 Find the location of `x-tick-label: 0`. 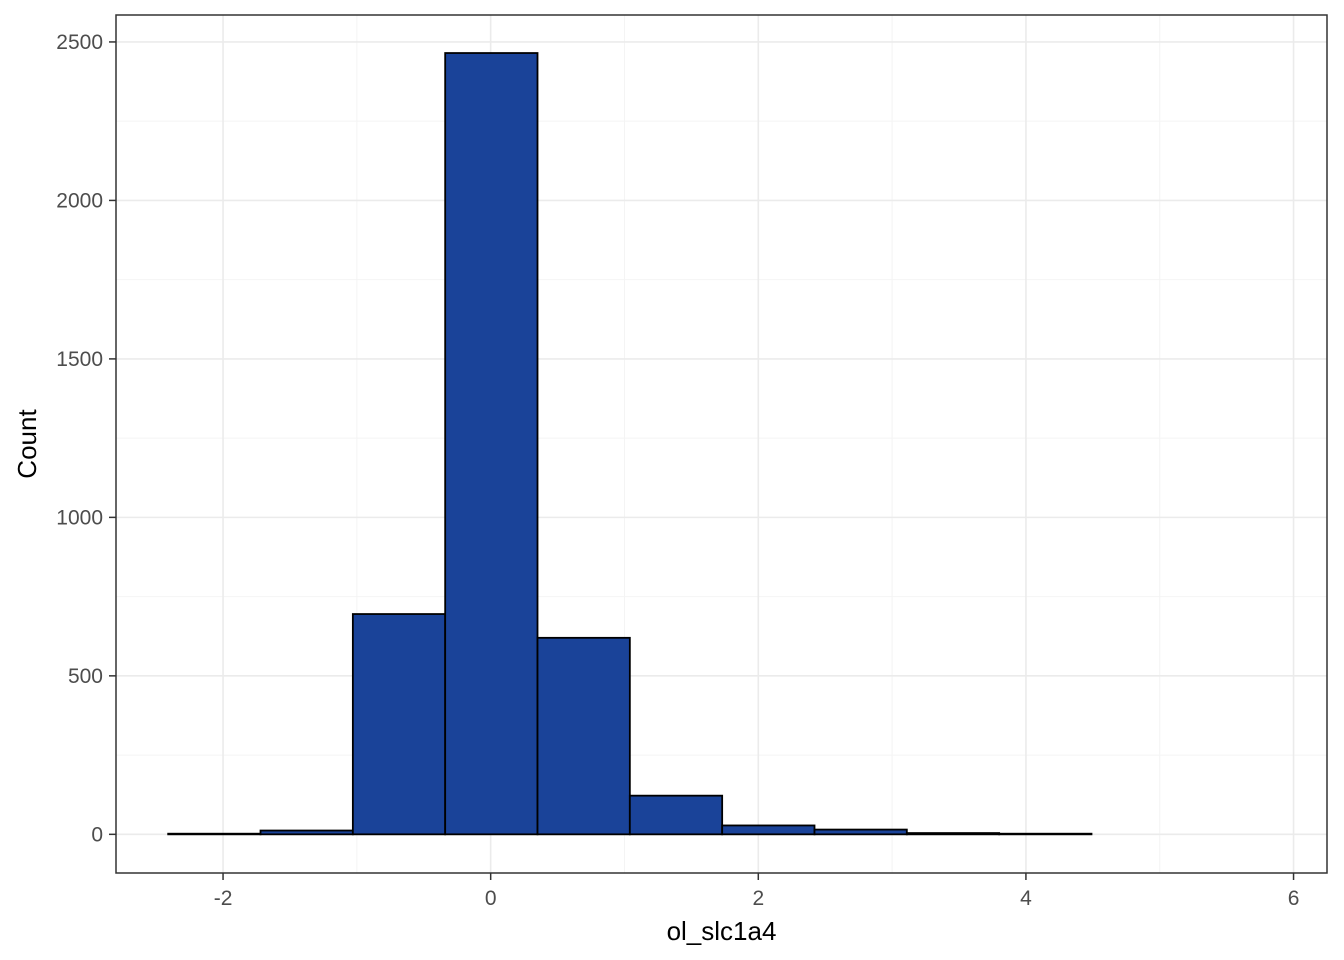

x-tick-label: 0 is located at coordinates (491, 898).